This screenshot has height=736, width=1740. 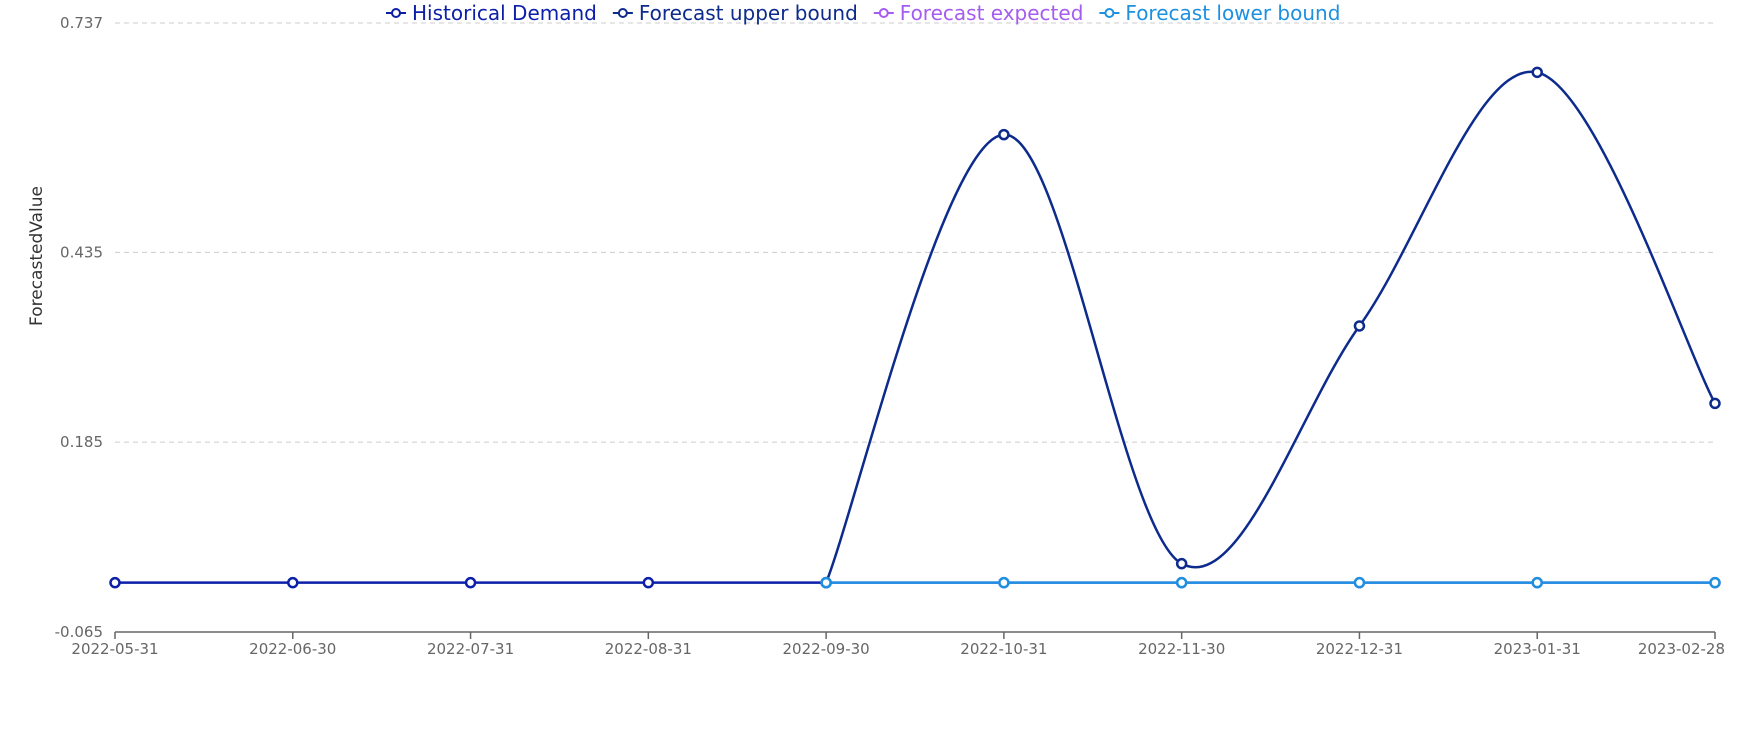 What do you see at coordinates (1003, 649) in the screenshot?
I see `x-tick-label: 2022-10-31` at bounding box center [1003, 649].